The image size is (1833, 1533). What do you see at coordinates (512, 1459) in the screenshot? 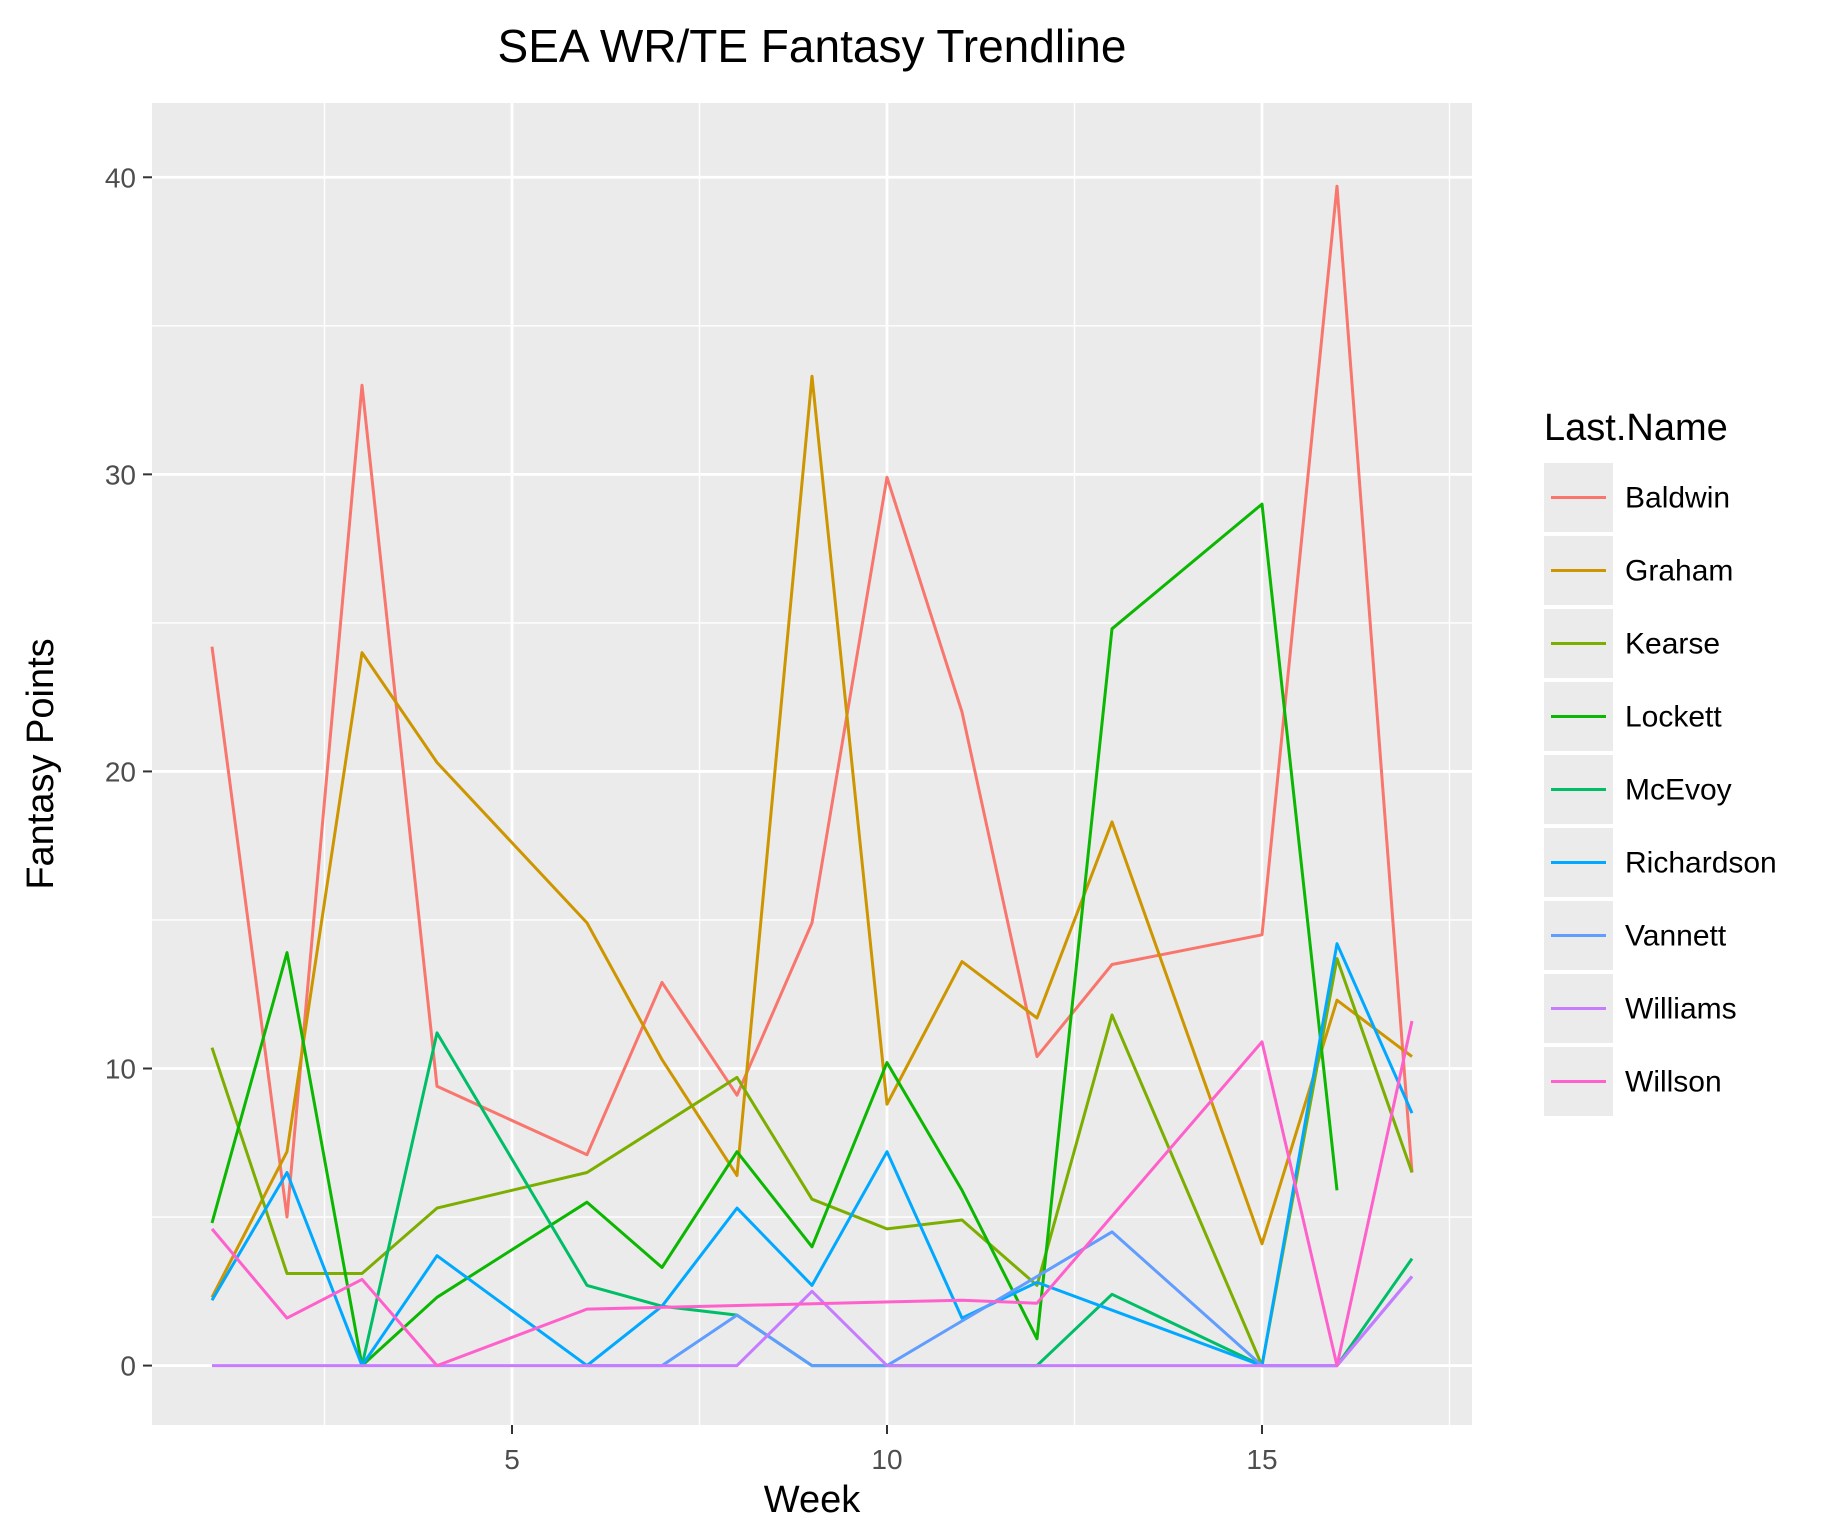
I see `x-tick-label: 5` at bounding box center [512, 1459].